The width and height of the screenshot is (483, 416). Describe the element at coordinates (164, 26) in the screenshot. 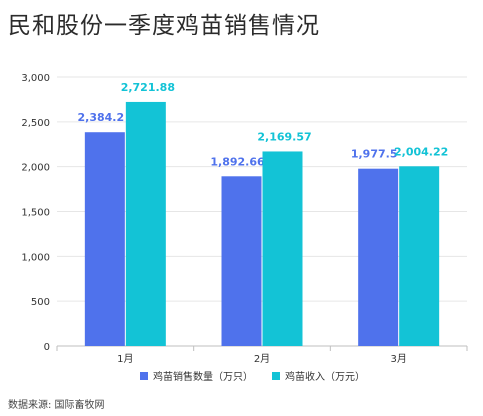

I see `chart-title: 民和股份一季度鸡苗销售情况` at that location.